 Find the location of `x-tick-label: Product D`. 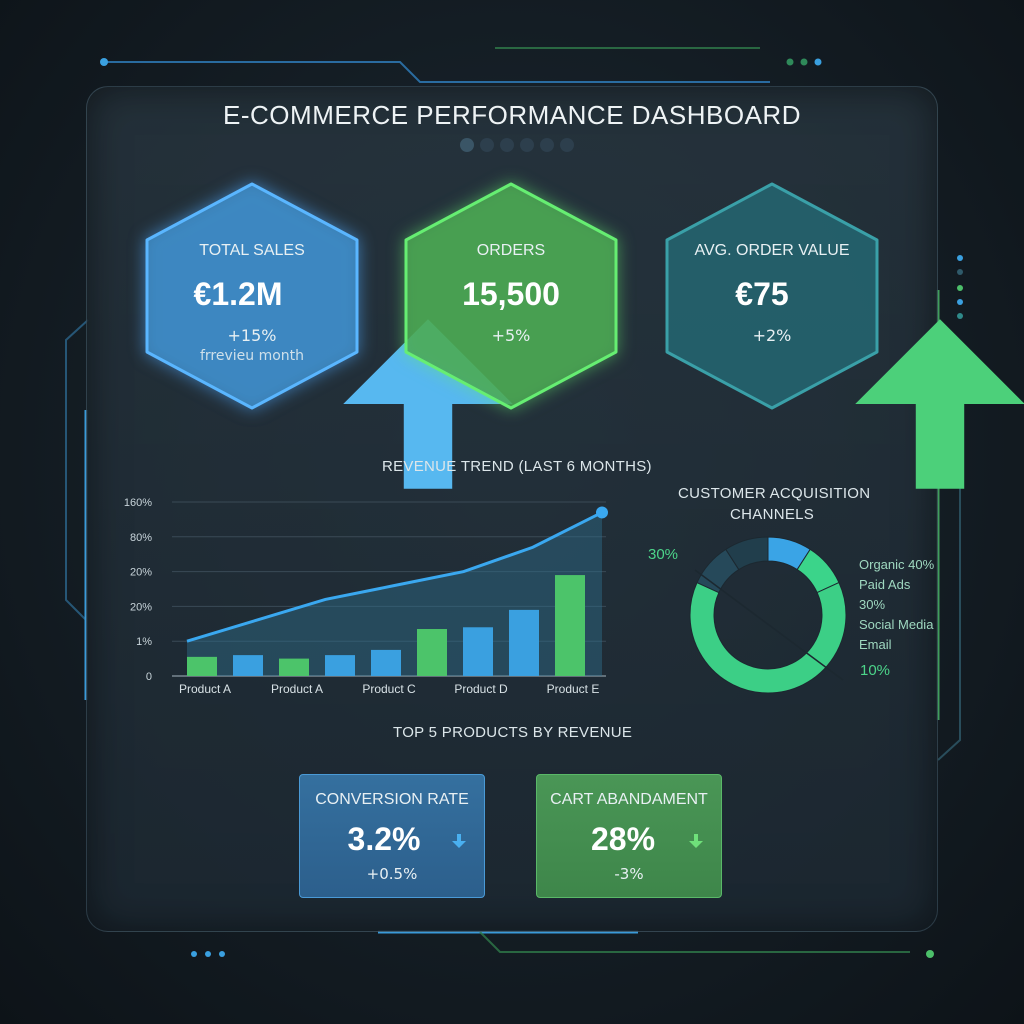

x-tick-label: Product D is located at coordinates (481, 689).